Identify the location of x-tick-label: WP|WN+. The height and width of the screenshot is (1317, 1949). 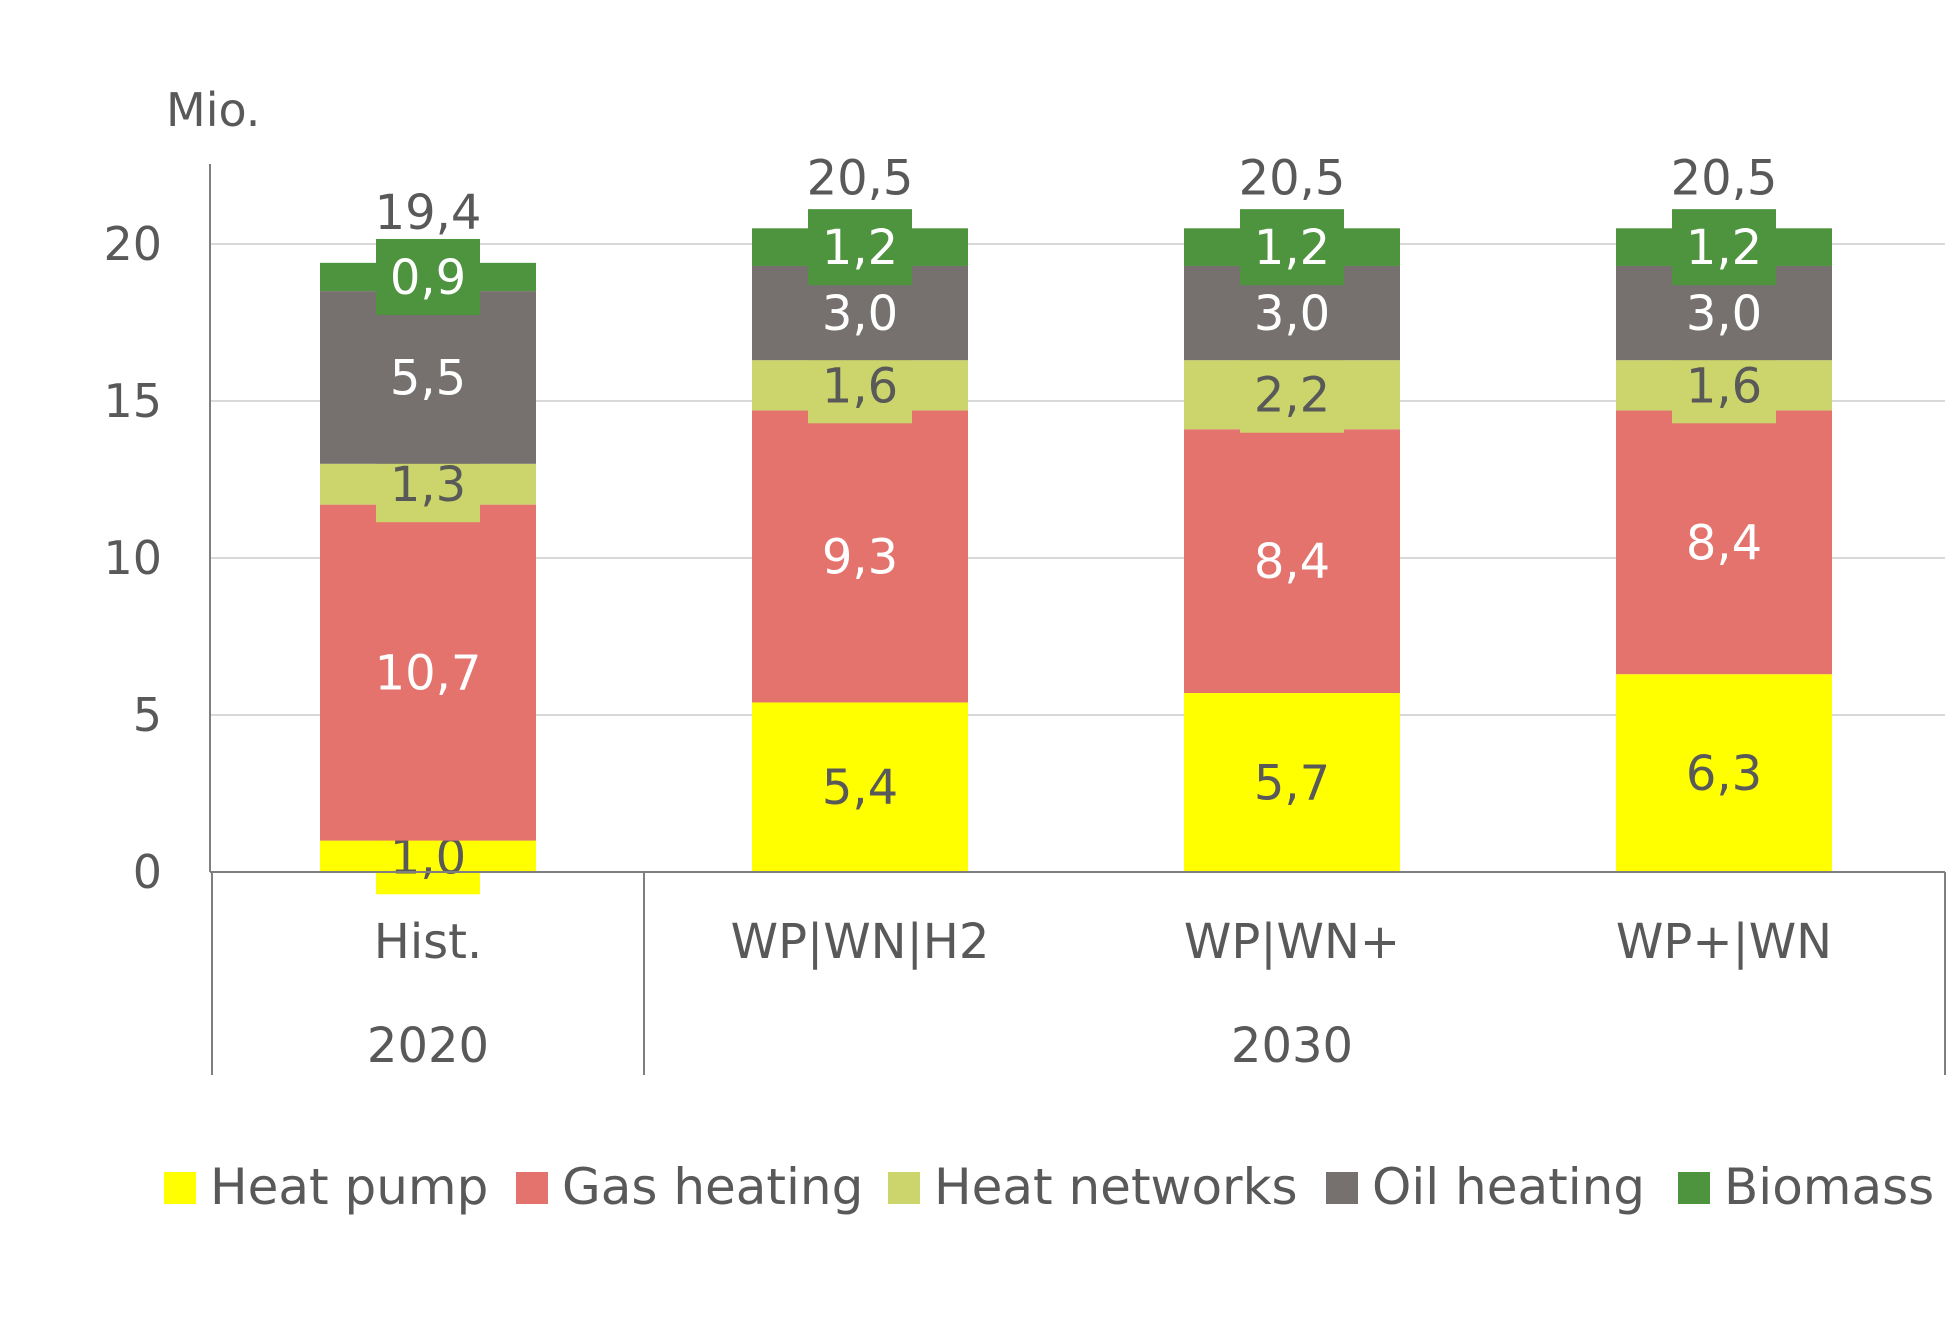
(1292, 942).